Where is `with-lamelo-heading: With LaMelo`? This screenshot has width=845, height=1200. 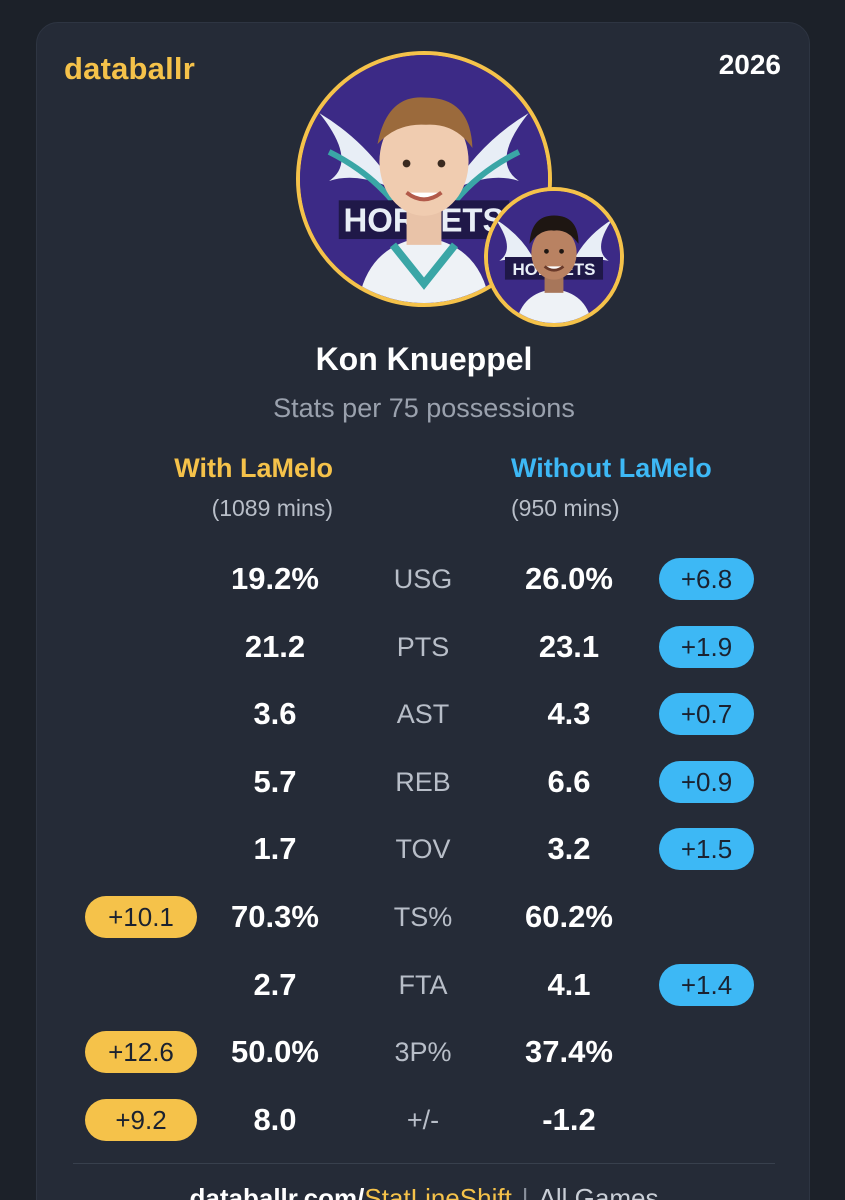 with-lamelo-heading: With LaMelo is located at coordinates (253, 468).